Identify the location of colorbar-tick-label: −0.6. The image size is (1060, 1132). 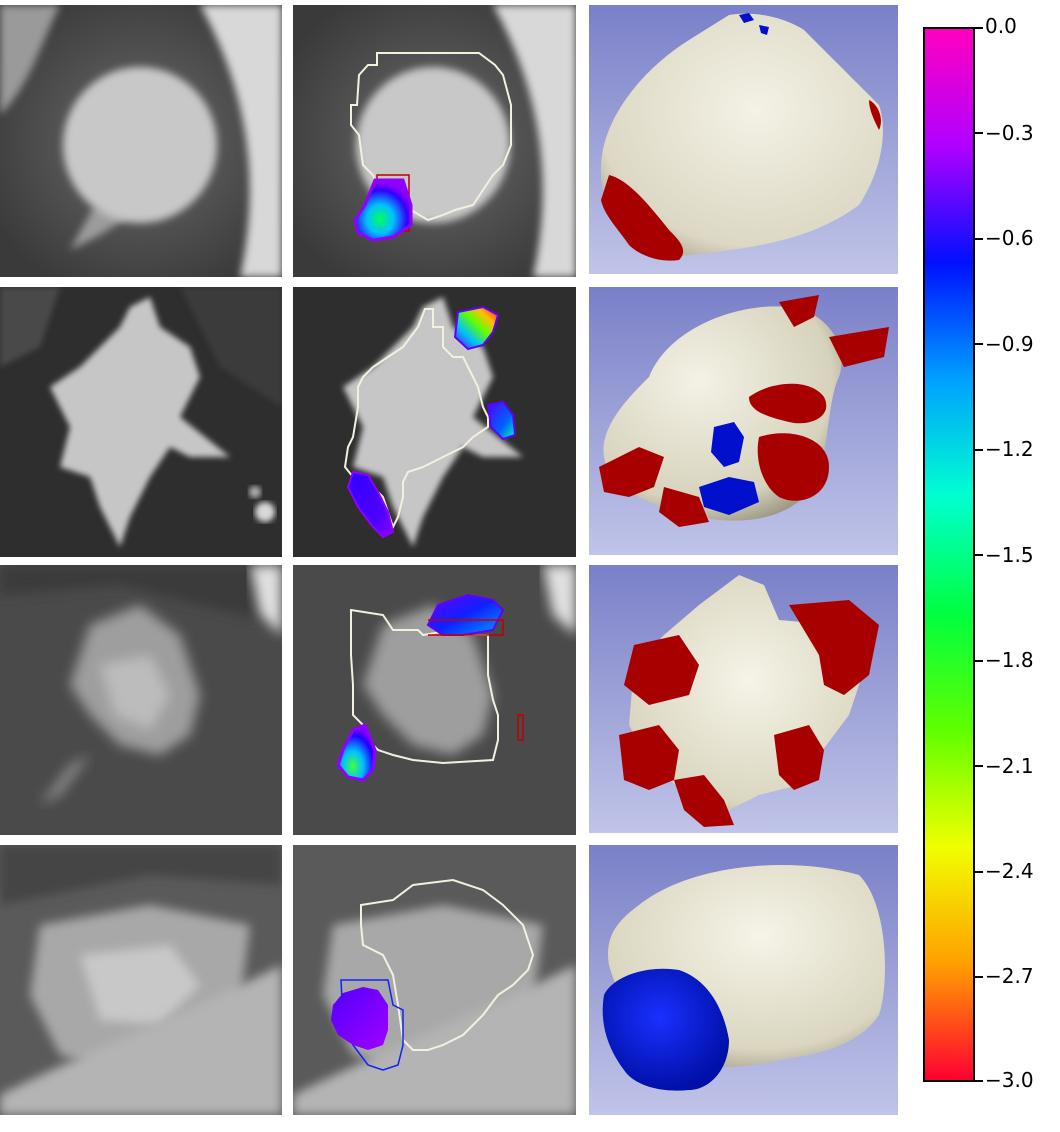
(1009, 238).